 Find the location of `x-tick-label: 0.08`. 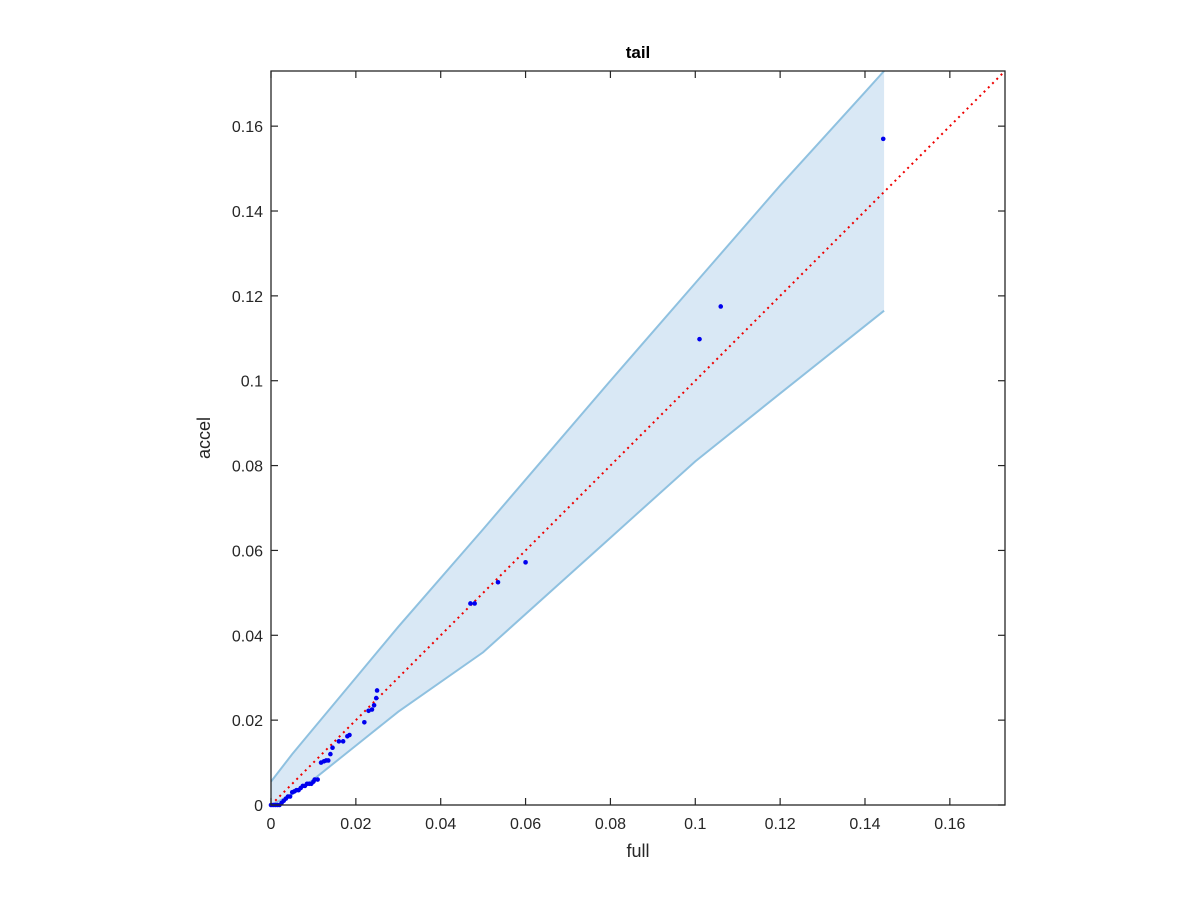

x-tick-label: 0.08 is located at coordinates (610, 824).